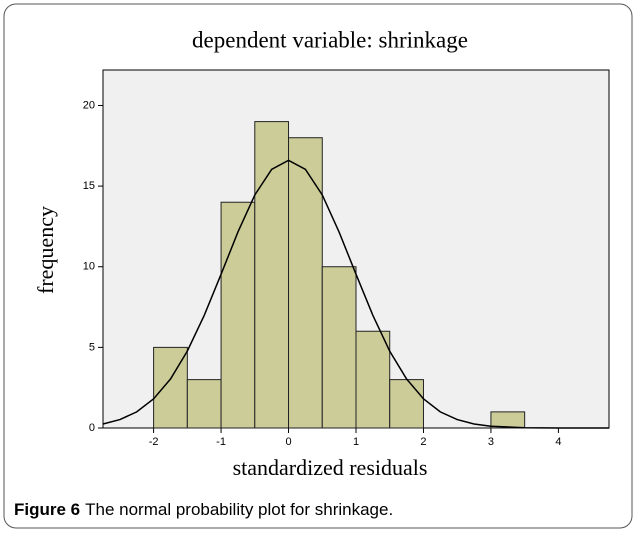 Image resolution: width=637 pixels, height=533 pixels. What do you see at coordinates (45, 250) in the screenshot?
I see `y-axis-label: frequency` at bounding box center [45, 250].